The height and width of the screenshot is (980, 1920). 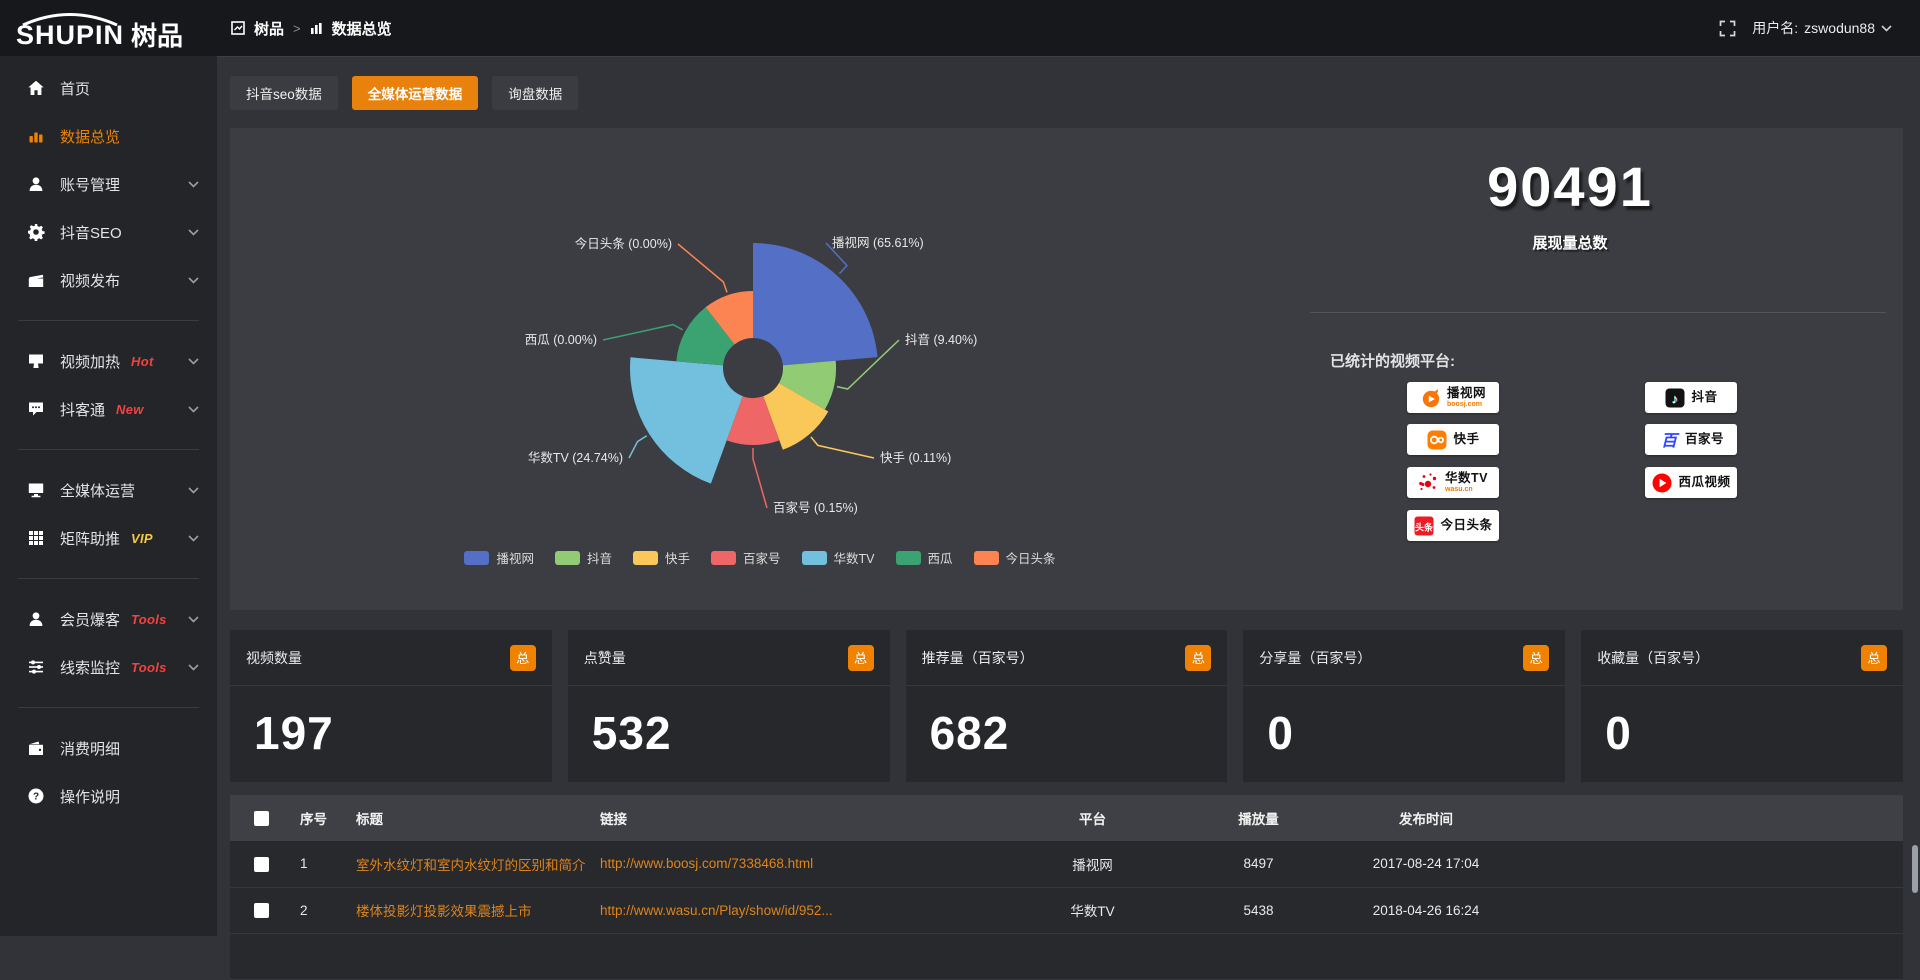 What do you see at coordinates (661, 557) in the screenshot?
I see `legend-item-快手: 快手` at bounding box center [661, 557].